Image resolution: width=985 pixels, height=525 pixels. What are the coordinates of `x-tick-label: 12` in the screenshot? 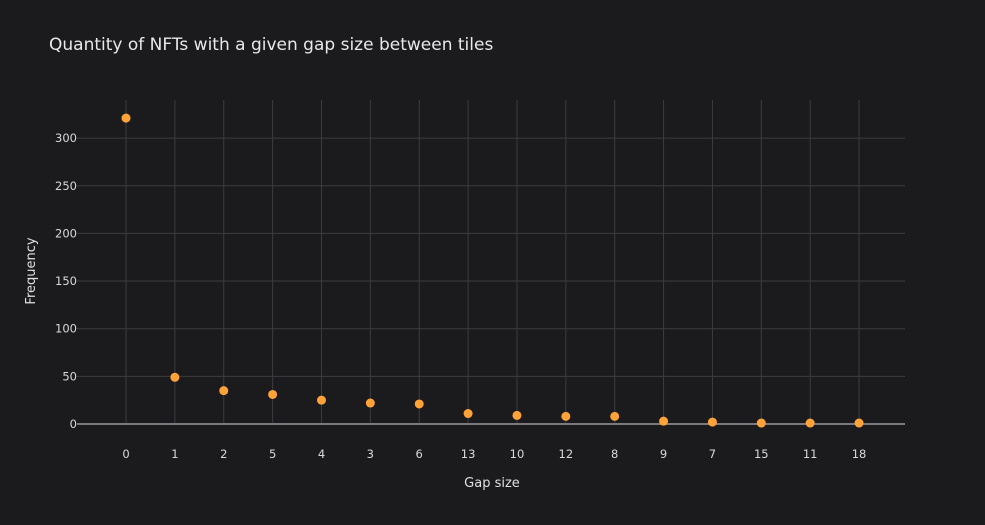 It's located at (566, 454).